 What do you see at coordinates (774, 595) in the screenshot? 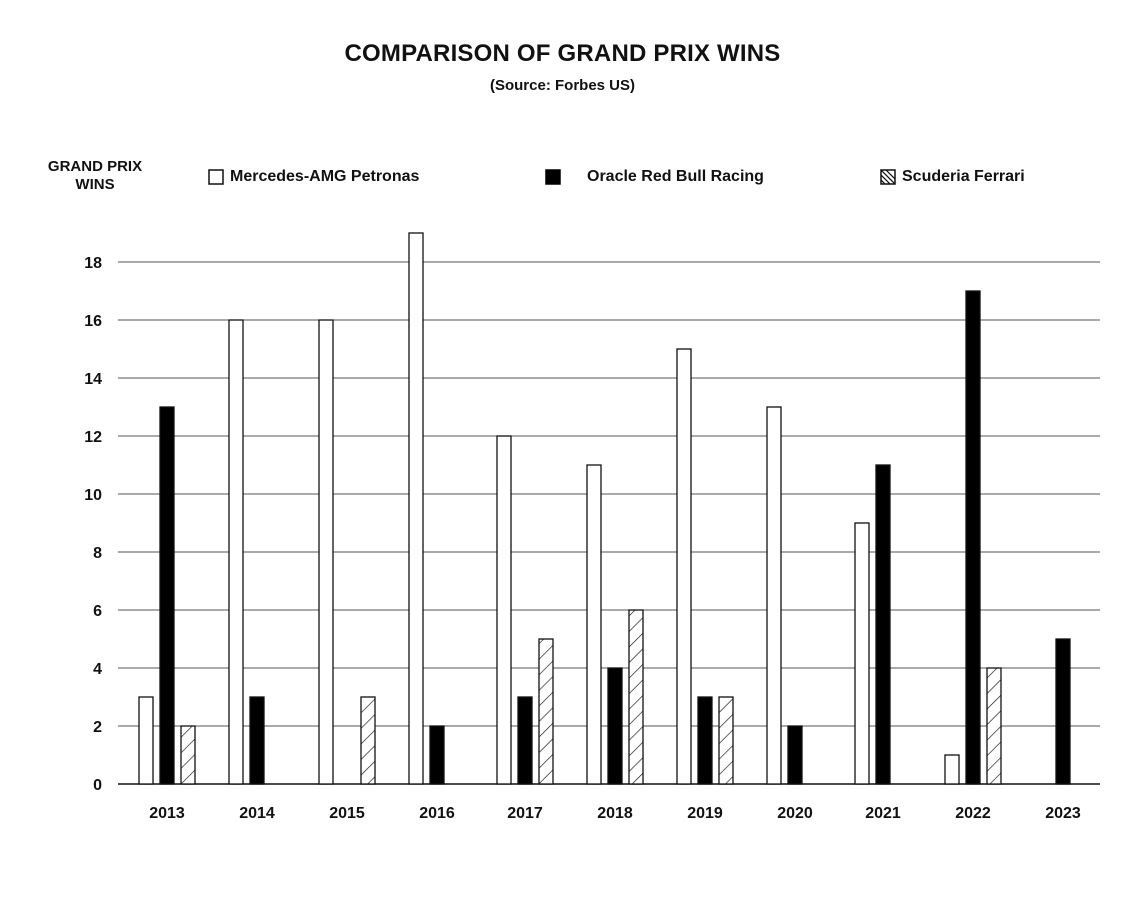
I see `bar-mercedes-2020` at bounding box center [774, 595].